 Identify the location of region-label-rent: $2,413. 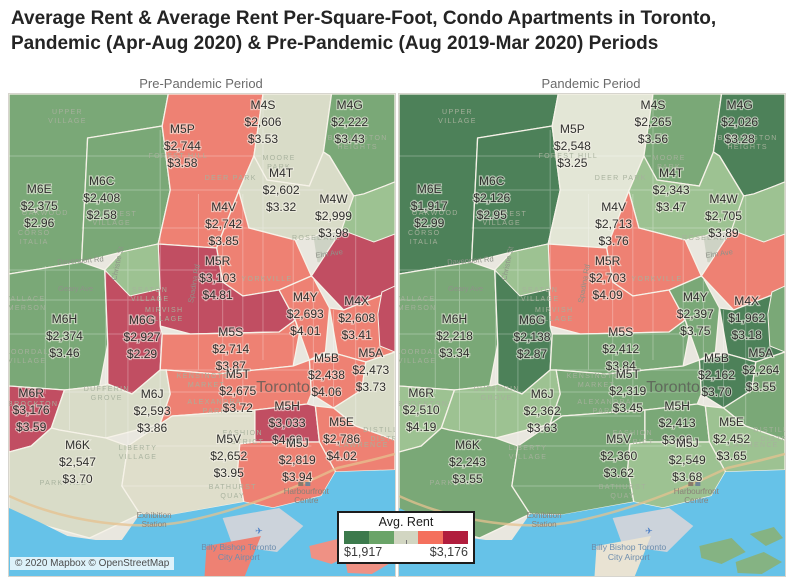
(677, 423).